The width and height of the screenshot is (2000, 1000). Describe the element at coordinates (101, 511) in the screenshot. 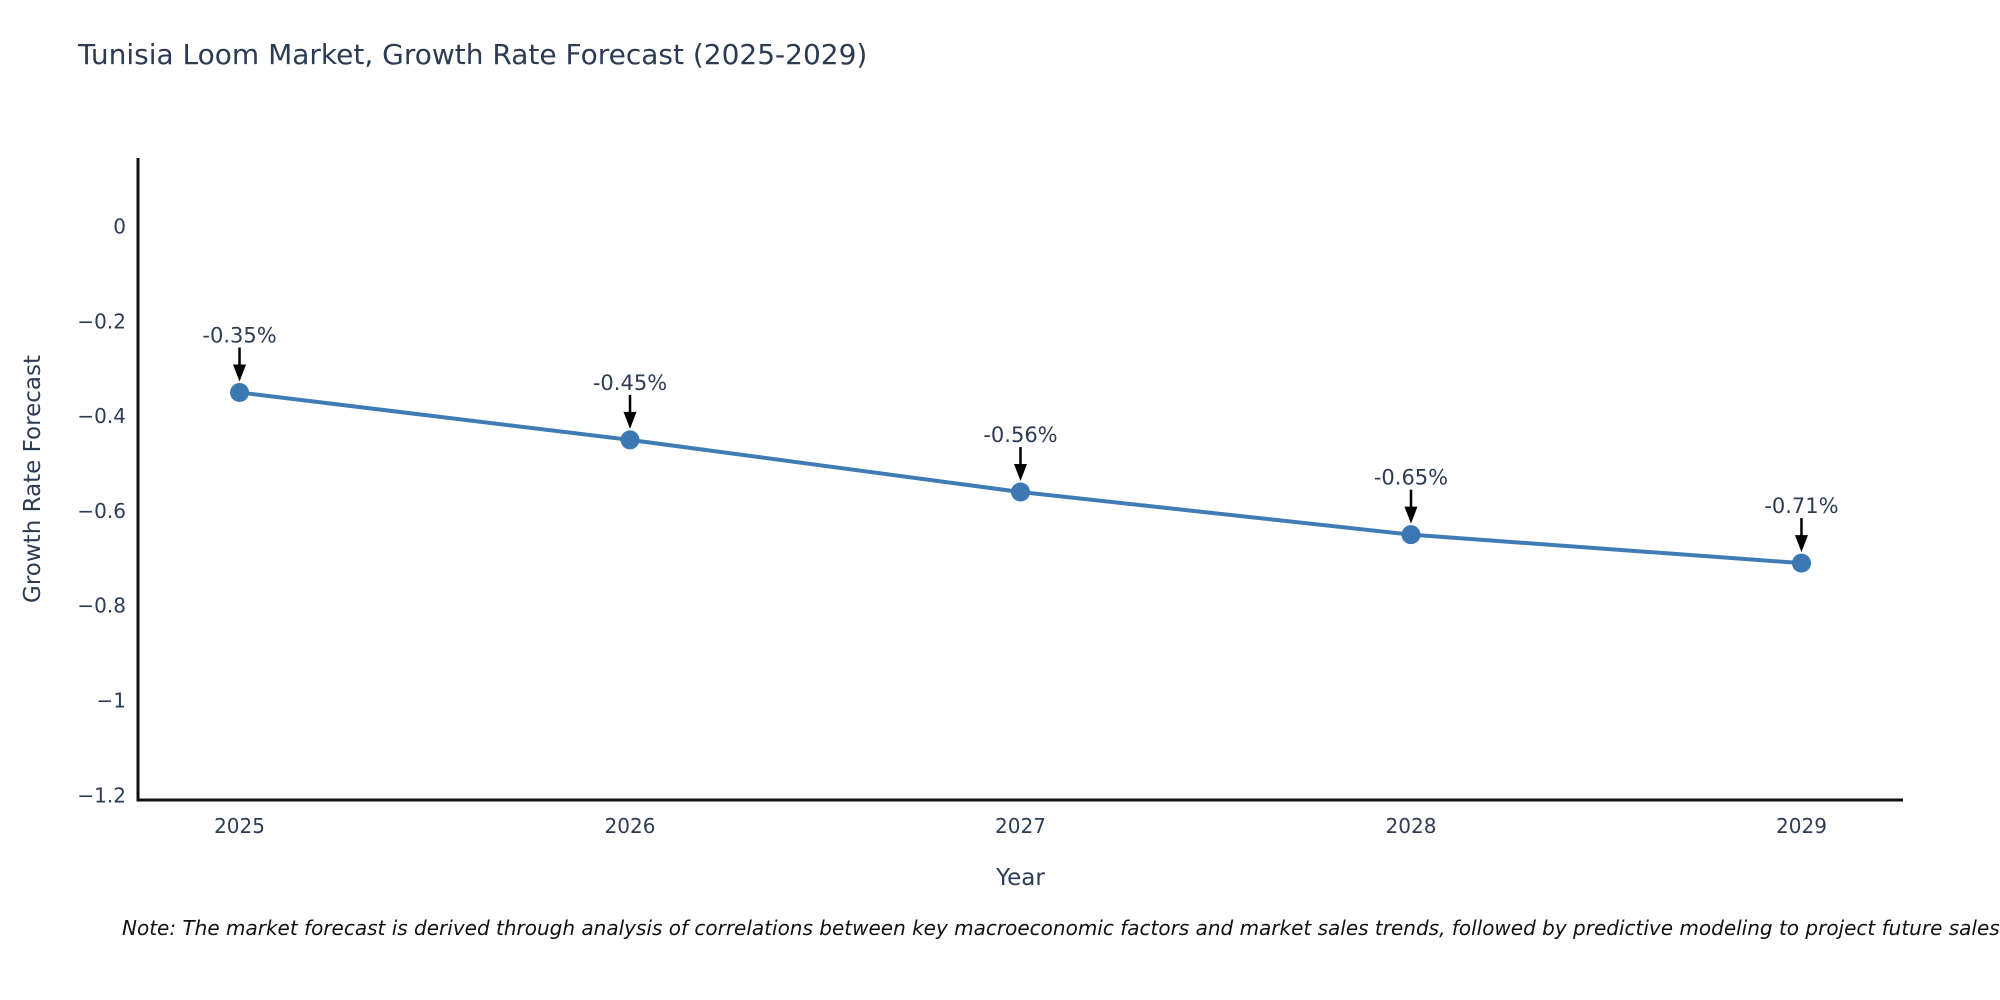

I see `y-tick-label: −0.6` at that location.